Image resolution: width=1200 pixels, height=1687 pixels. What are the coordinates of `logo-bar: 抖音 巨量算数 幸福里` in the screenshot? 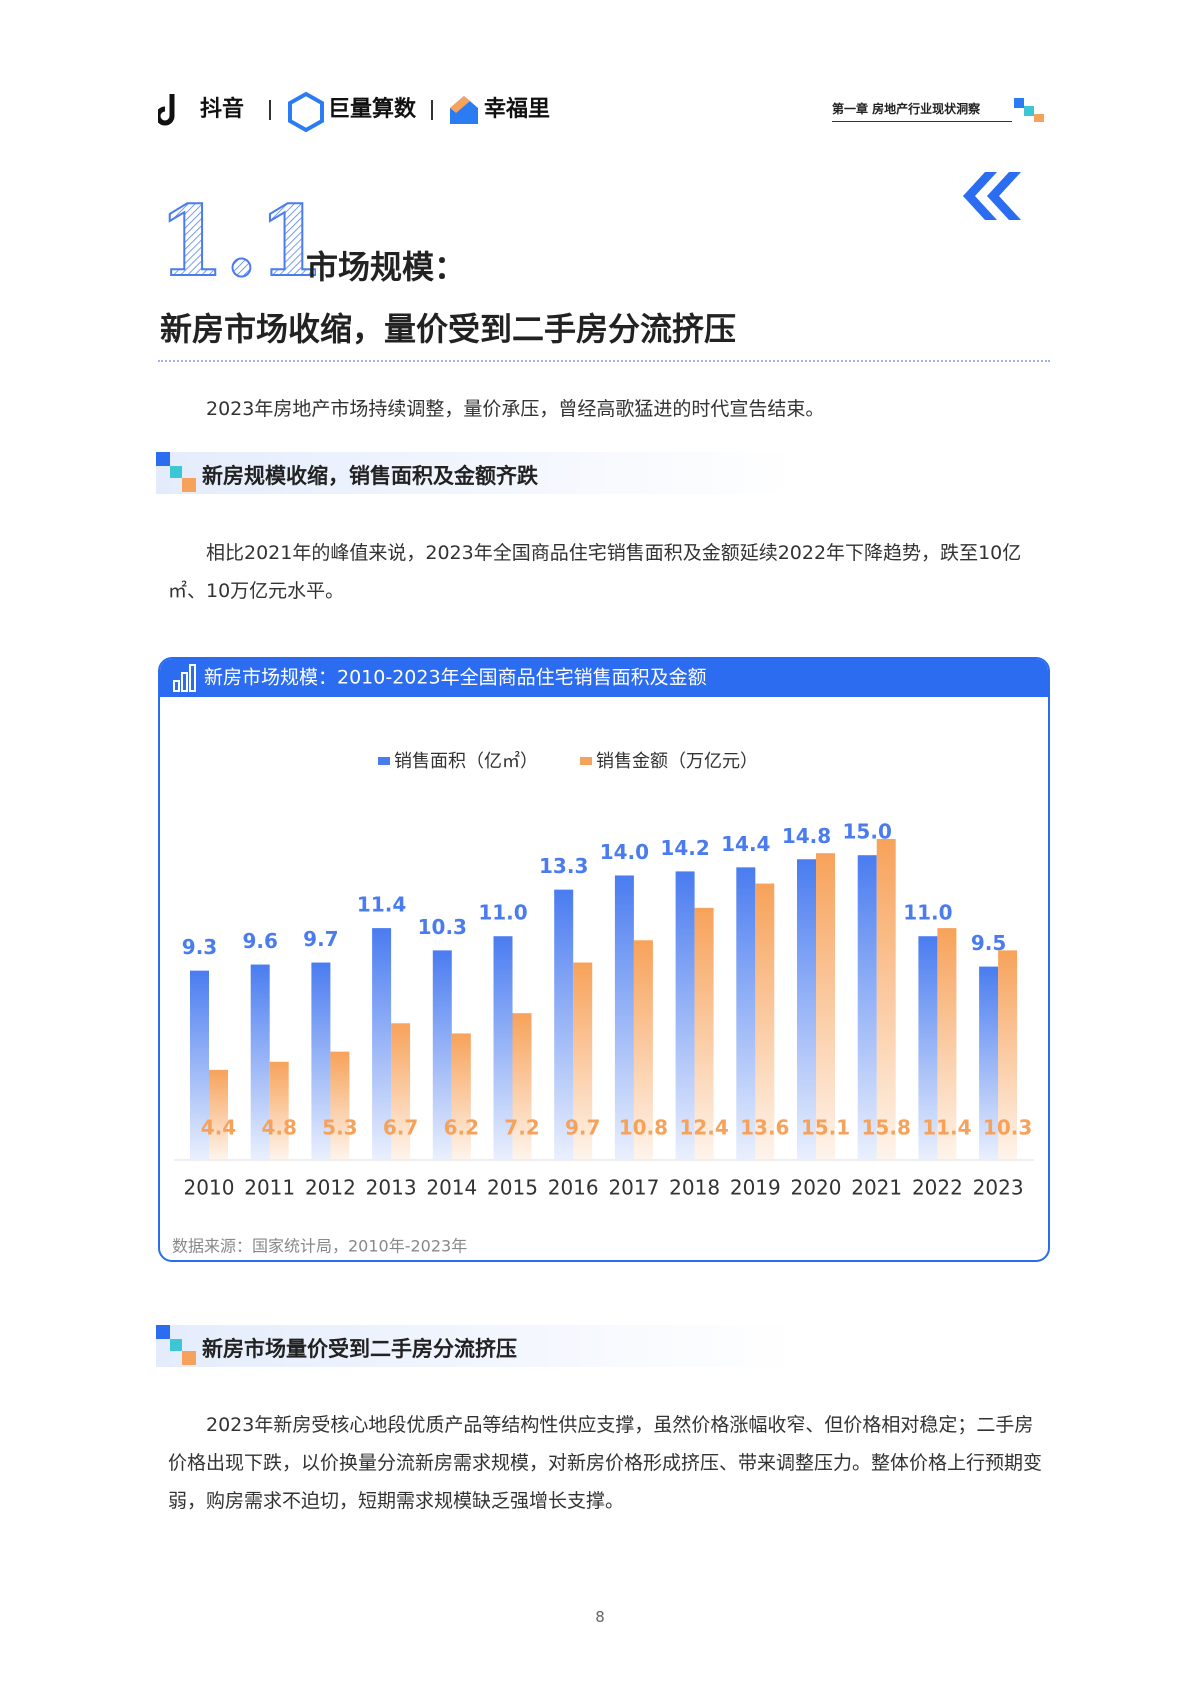 It's located at (354, 111).